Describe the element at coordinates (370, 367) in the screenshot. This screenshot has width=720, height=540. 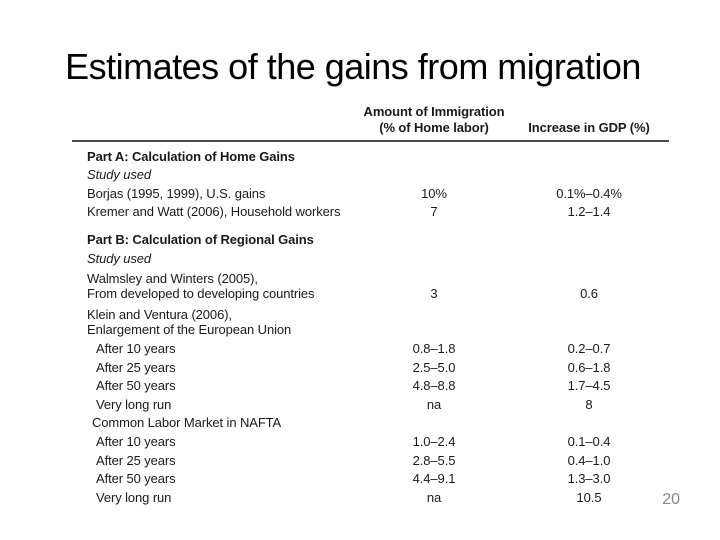
I see `table-row: After 25 years 2.5–5.0 0.6–1.8` at that location.